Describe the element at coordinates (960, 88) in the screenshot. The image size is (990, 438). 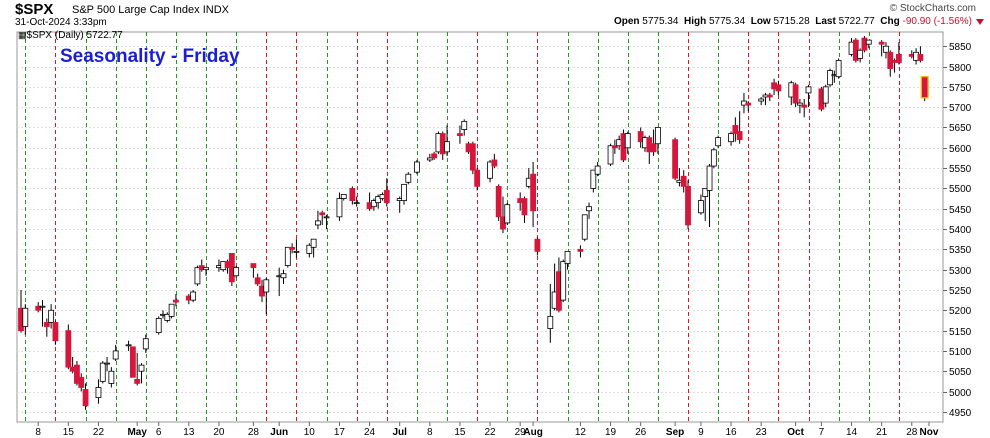
I see `y-tick-label: 5750` at that location.